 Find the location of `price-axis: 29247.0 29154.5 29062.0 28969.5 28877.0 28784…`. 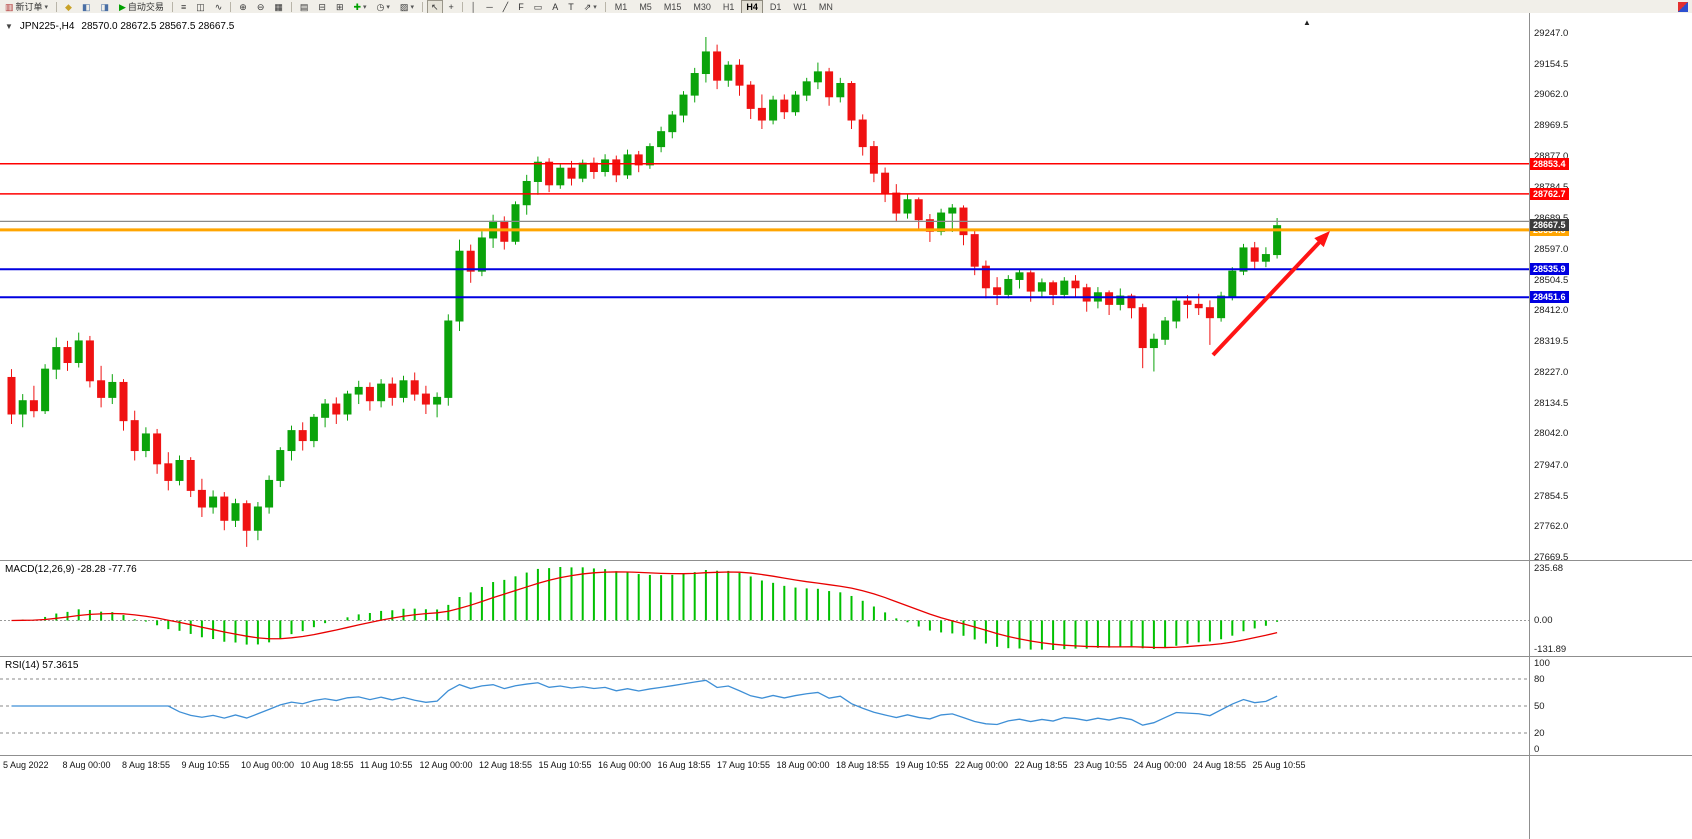

price-axis: 29247.0 29154.5 29062.0 28969.5 28877.0 28784… is located at coordinates (1610, 426).